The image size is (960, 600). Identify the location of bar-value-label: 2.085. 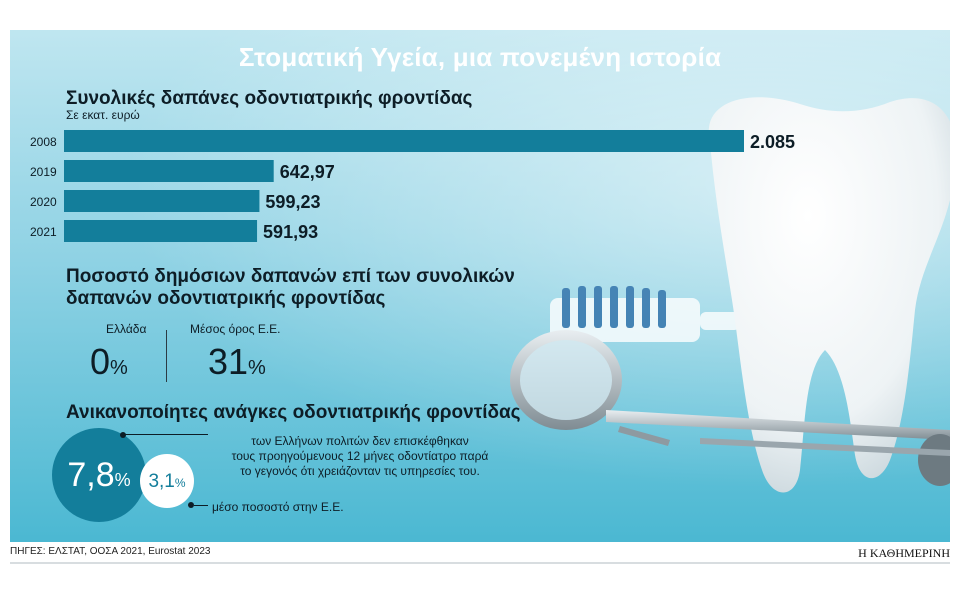
(772, 142).